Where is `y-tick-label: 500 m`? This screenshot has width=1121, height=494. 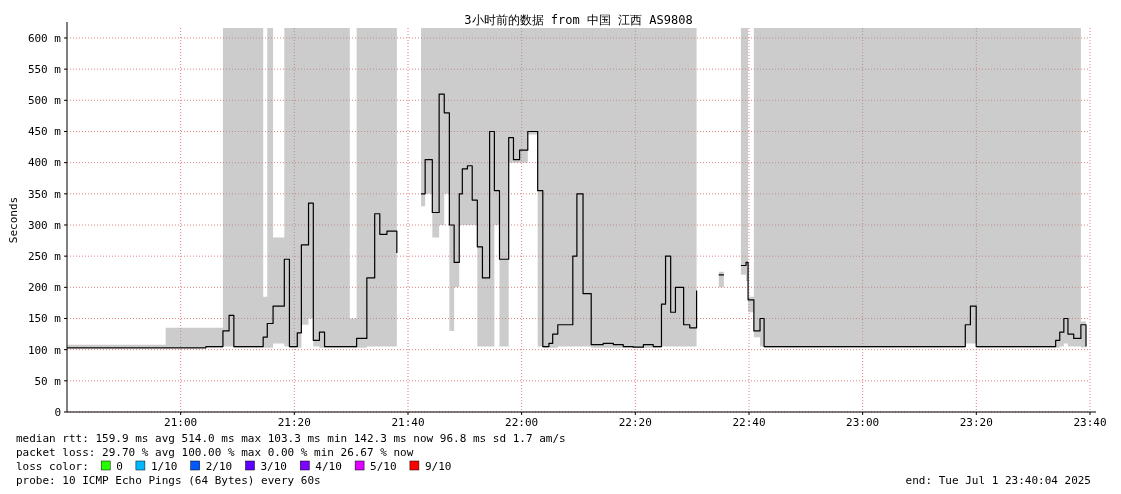 y-tick-label: 500 m is located at coordinates (44, 101).